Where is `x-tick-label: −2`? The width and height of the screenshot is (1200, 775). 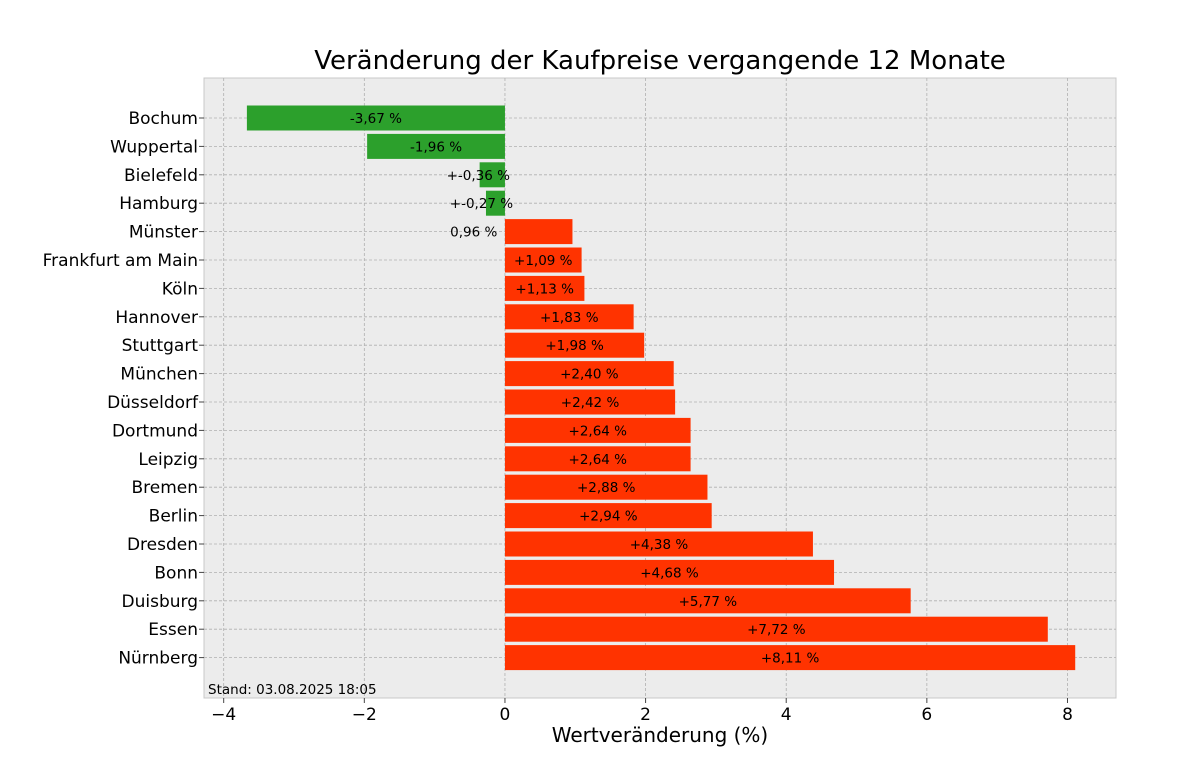
x-tick-label: −2 is located at coordinates (364, 715).